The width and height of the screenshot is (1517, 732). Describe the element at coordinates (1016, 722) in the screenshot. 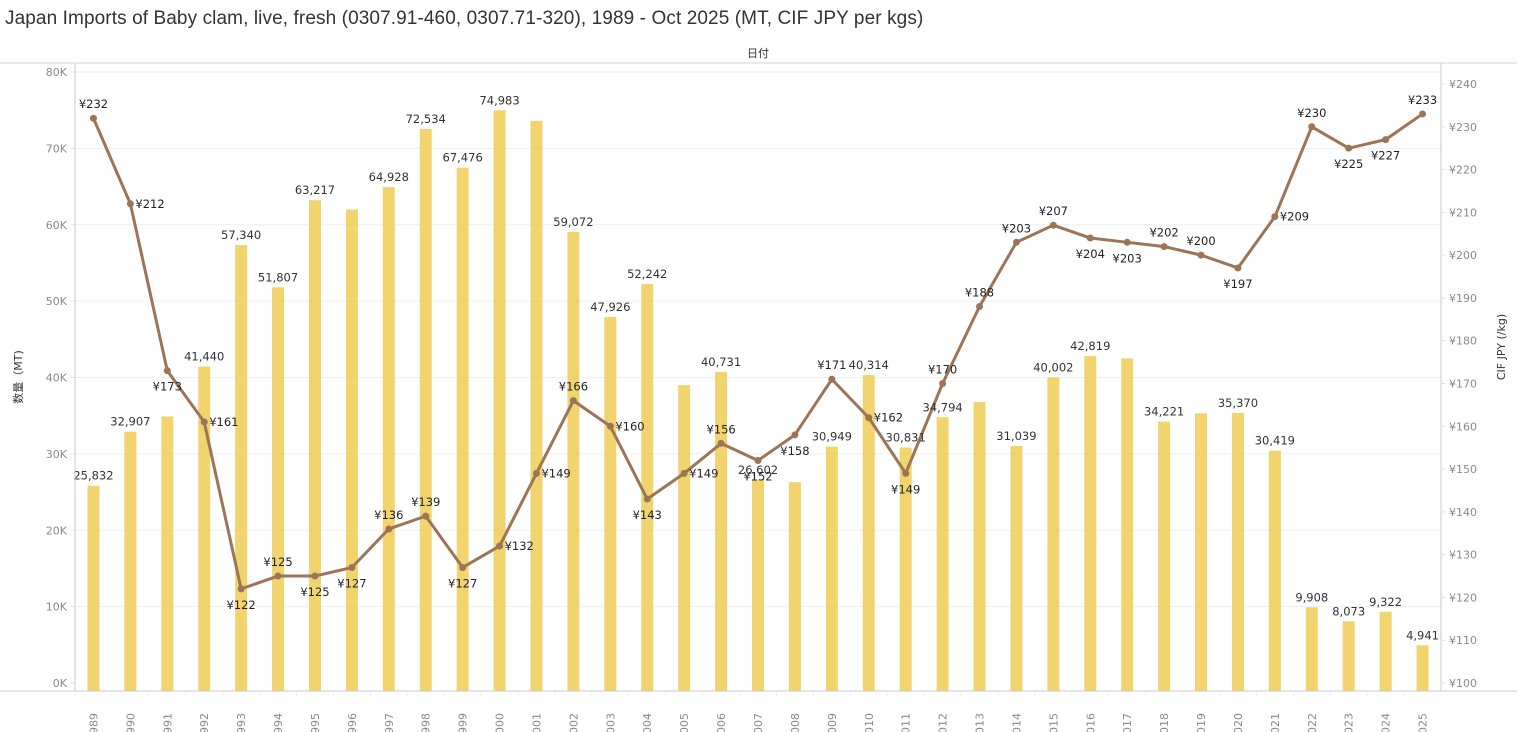

I see `x-tick-label: 2014` at that location.